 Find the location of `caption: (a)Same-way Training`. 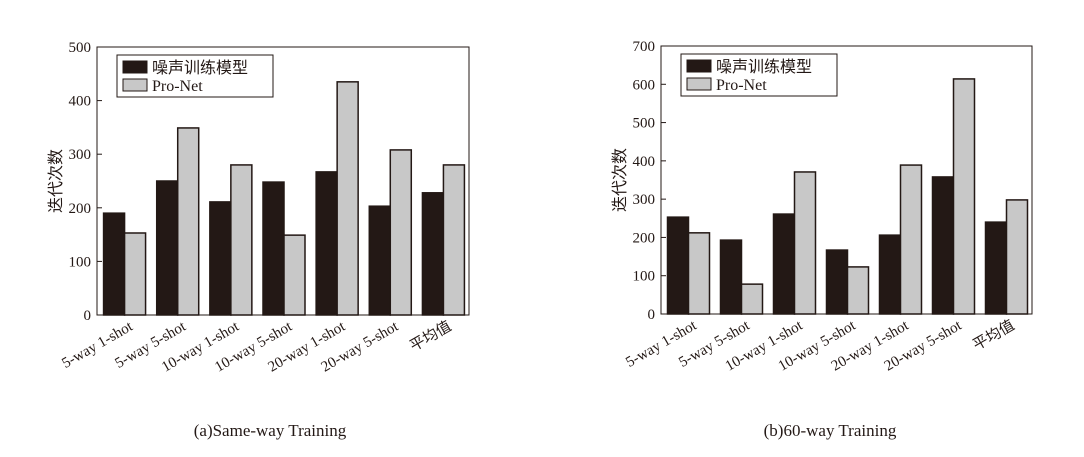

caption: (a)Same-way Training is located at coordinates (270, 430).